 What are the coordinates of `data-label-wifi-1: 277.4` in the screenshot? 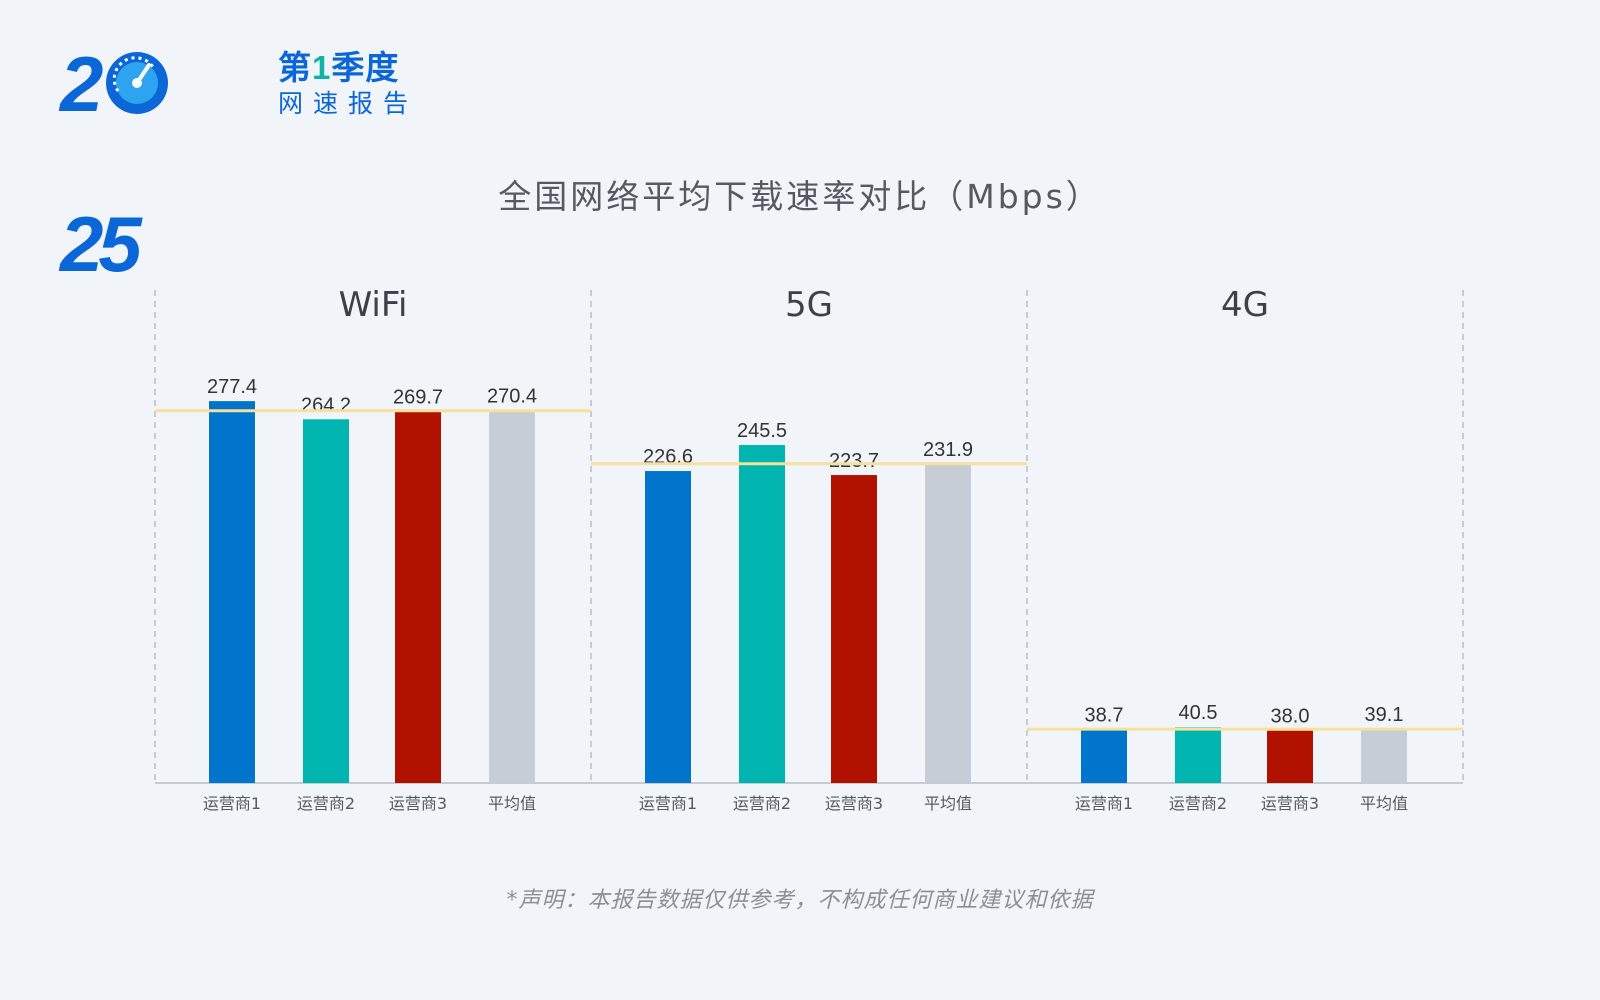 It's located at (232, 387).